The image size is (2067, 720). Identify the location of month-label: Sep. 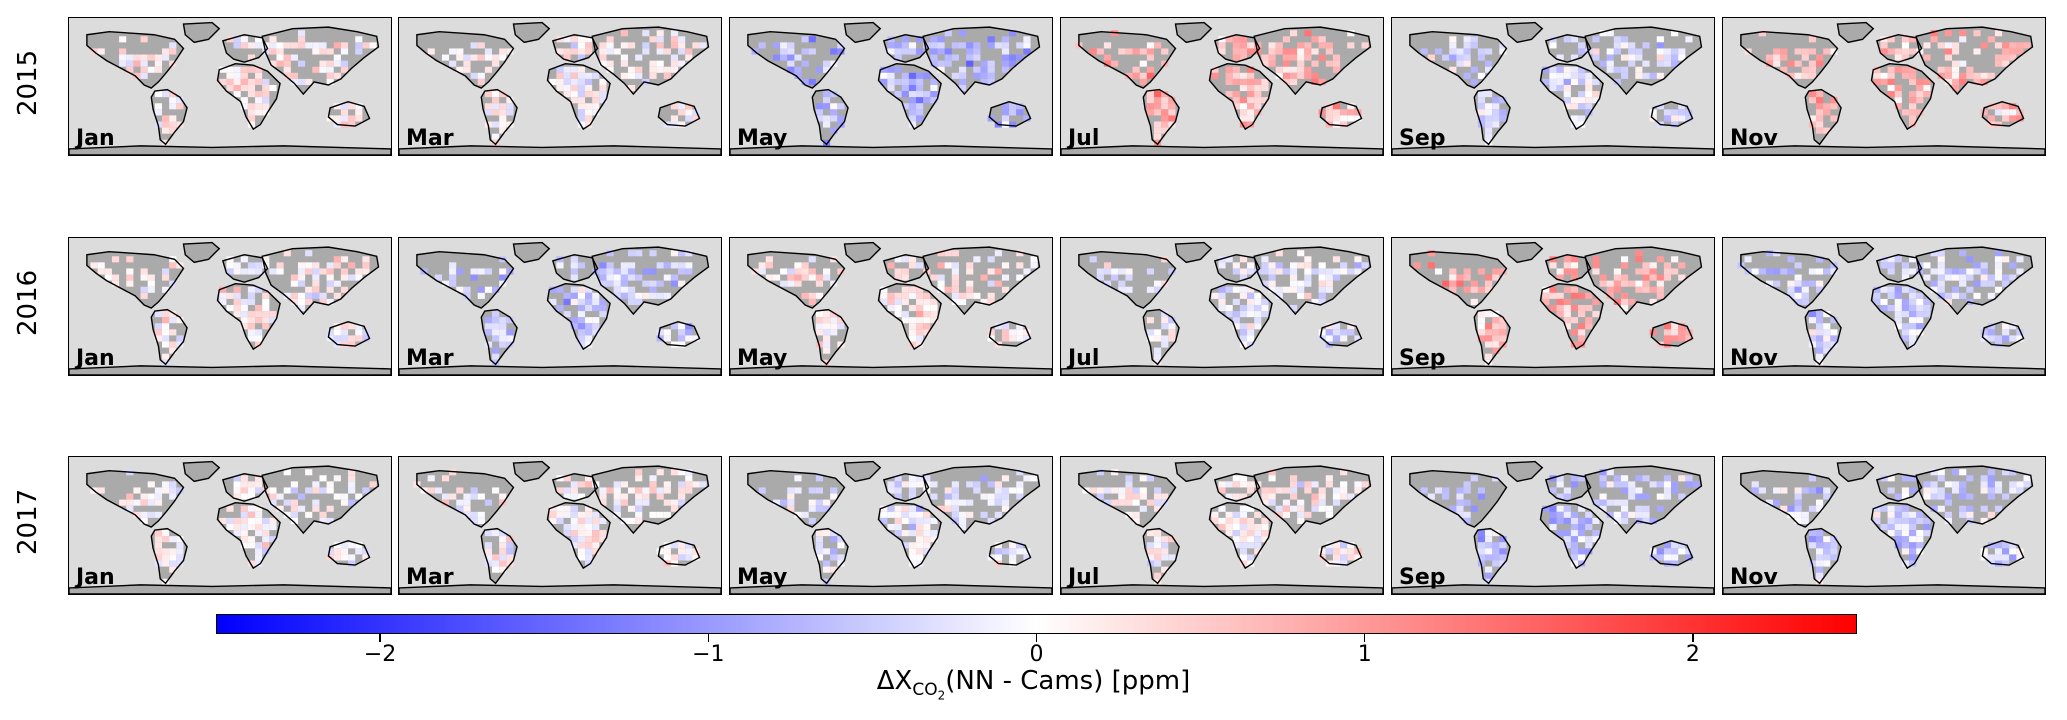
(1422, 577).